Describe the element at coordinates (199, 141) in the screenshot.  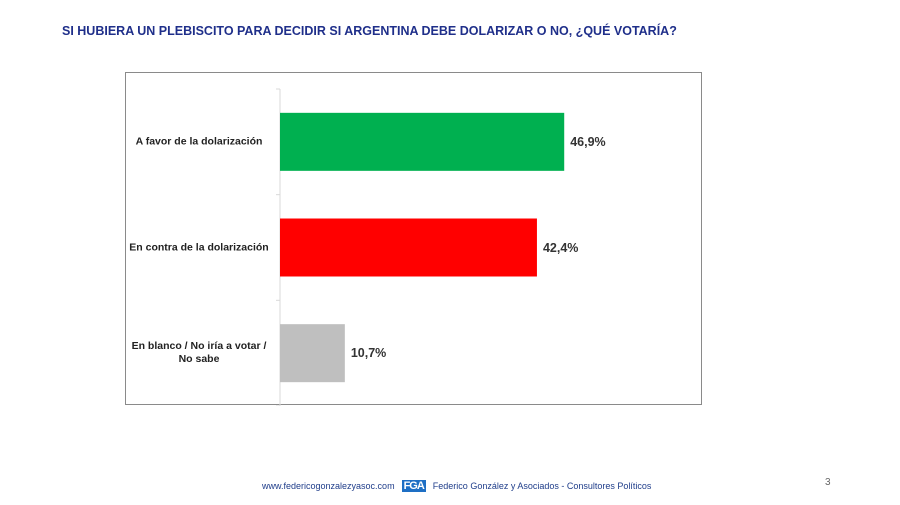
I see `category-label: A favor de la dolarización` at that location.